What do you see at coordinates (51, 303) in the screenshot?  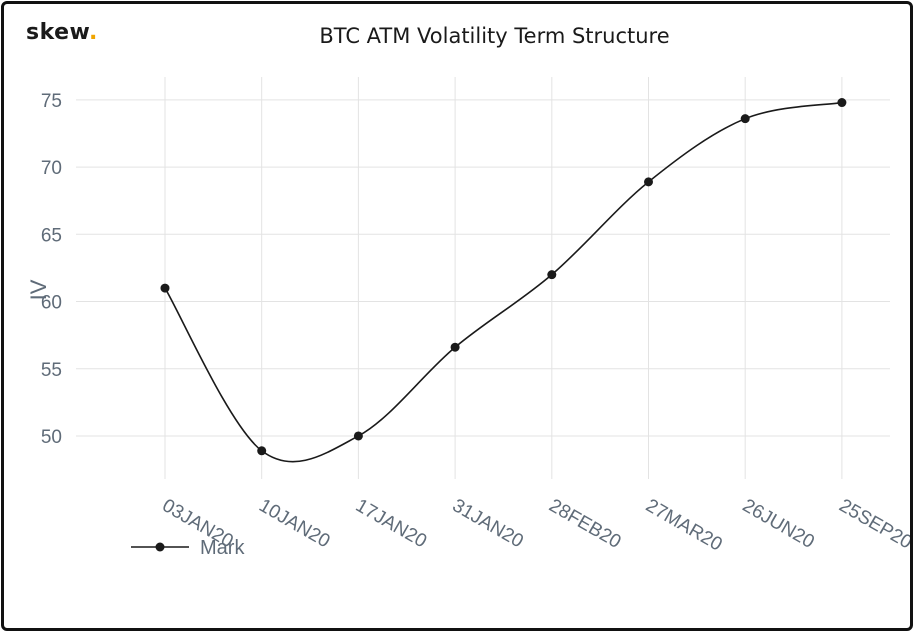 I see `y-tick-label: 60` at bounding box center [51, 303].